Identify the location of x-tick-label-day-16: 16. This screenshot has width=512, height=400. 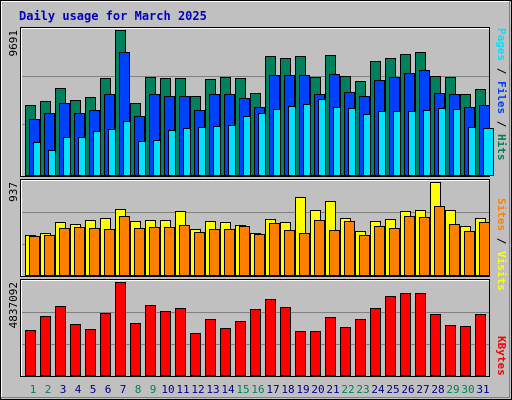
(257, 389).